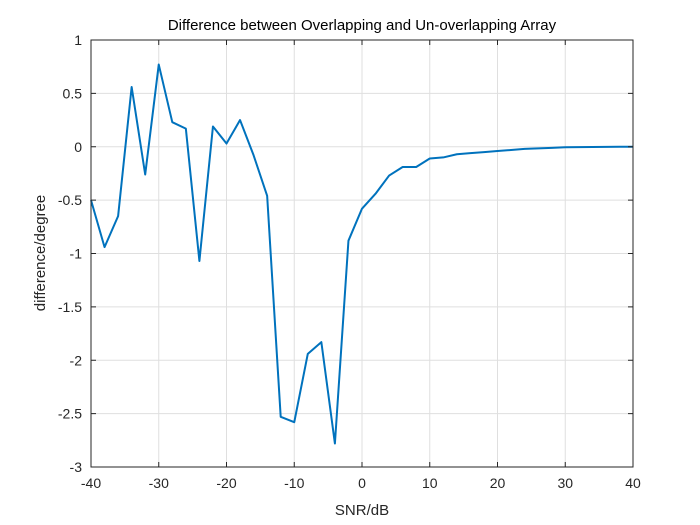 The image size is (700, 525). I want to click on y-tick-label: -2, so click(76, 360).